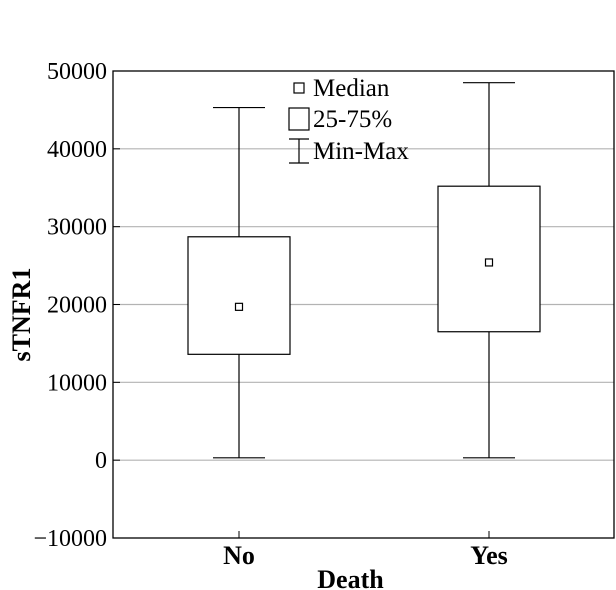 This screenshot has height=590, width=616. Describe the element at coordinates (489, 555) in the screenshot. I see `x-tick-label: Yes` at that location.